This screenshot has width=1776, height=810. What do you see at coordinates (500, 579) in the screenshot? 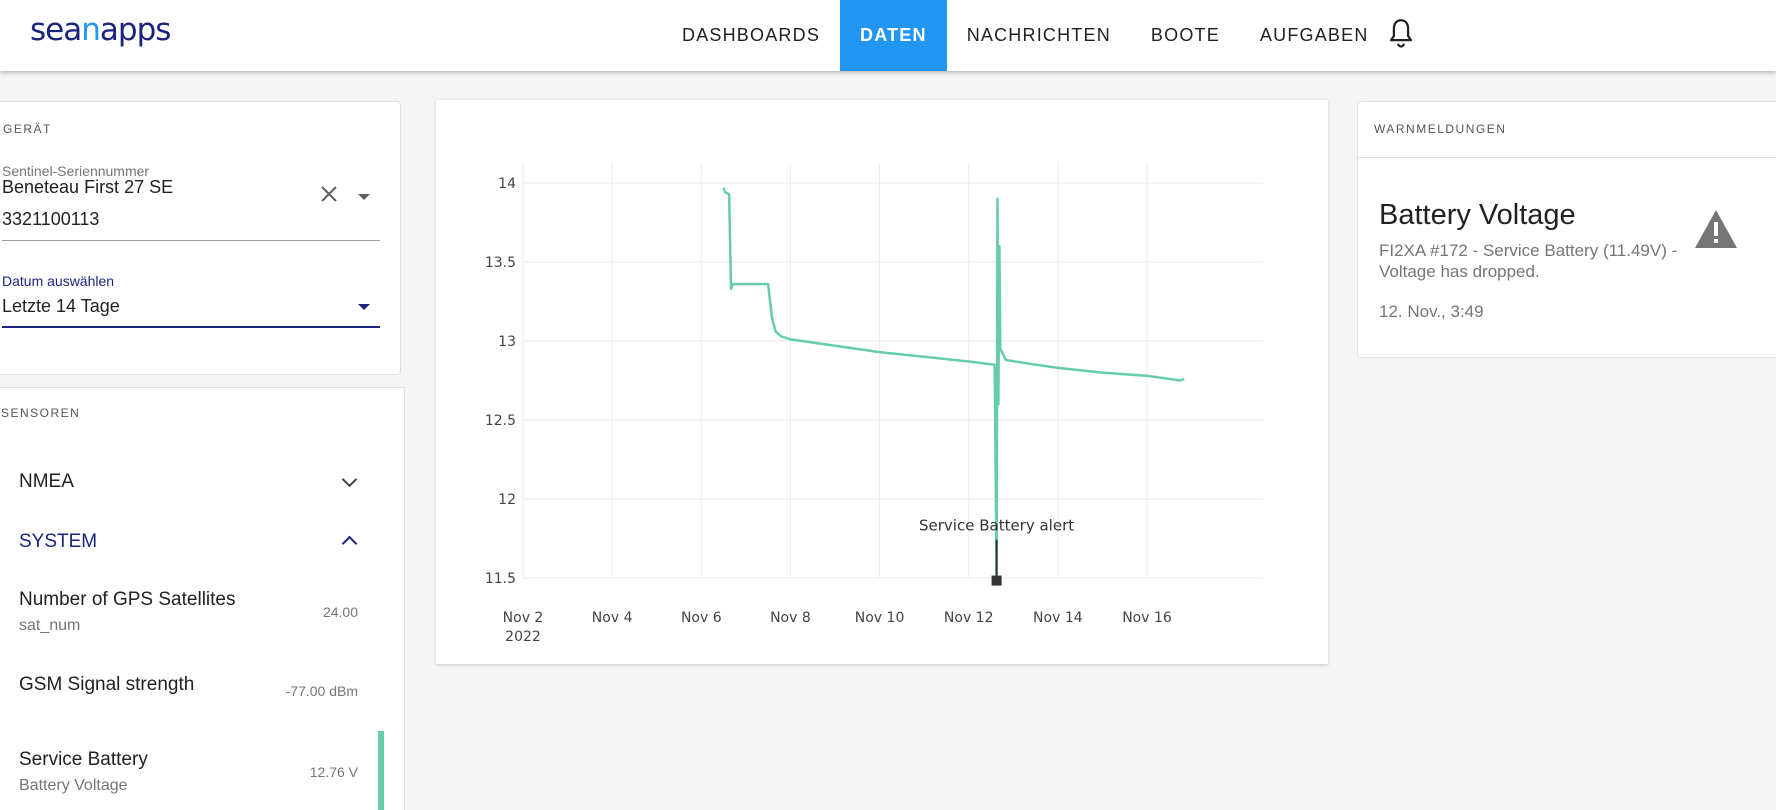
I see `y-tick-label: 11.5` at bounding box center [500, 579].